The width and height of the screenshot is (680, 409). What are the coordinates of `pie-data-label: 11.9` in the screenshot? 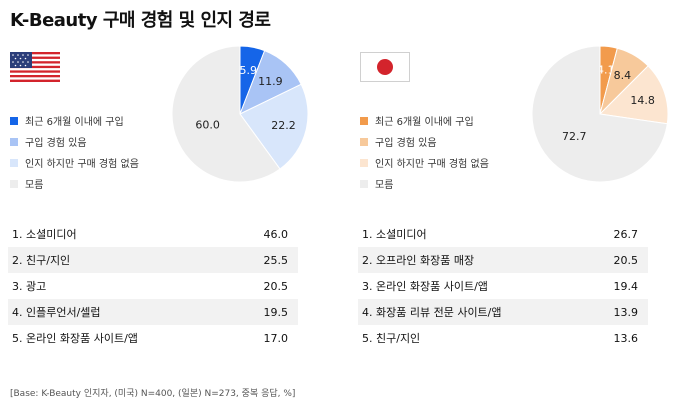 It's located at (270, 81).